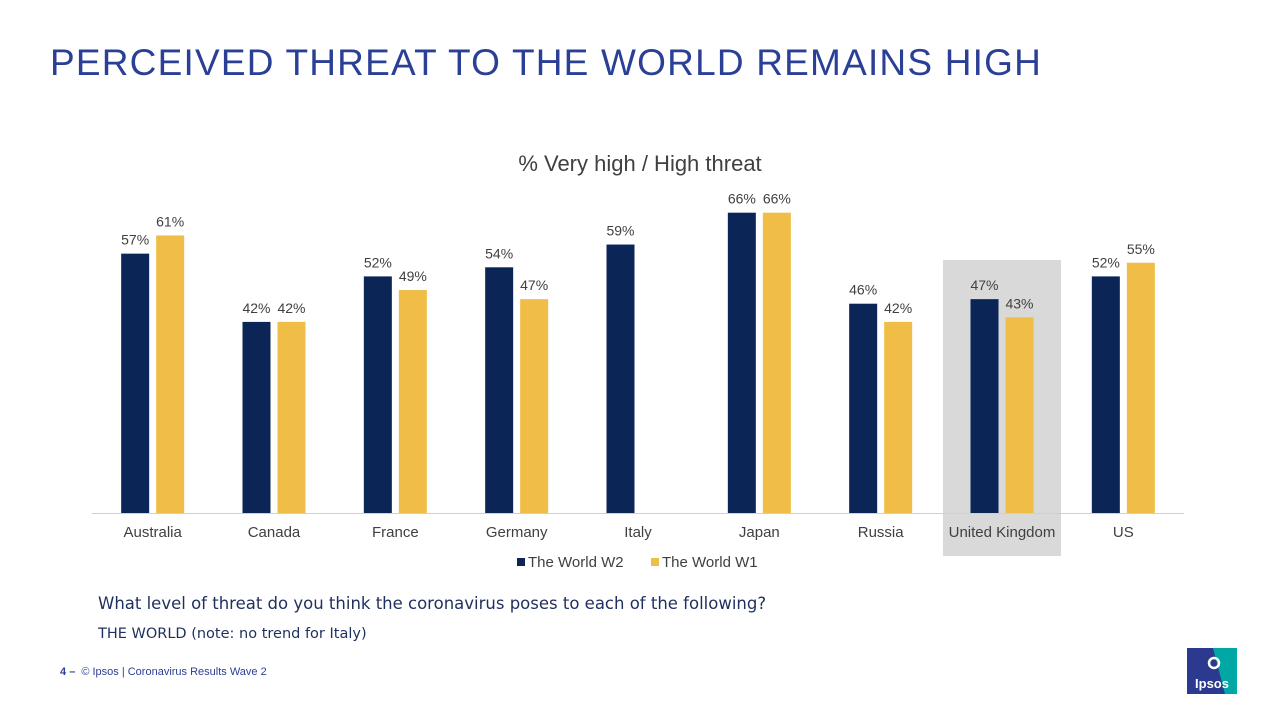 This screenshot has height=720, width=1280. Describe the element at coordinates (499, 390) in the screenshot. I see `bar-w2-germany` at that location.